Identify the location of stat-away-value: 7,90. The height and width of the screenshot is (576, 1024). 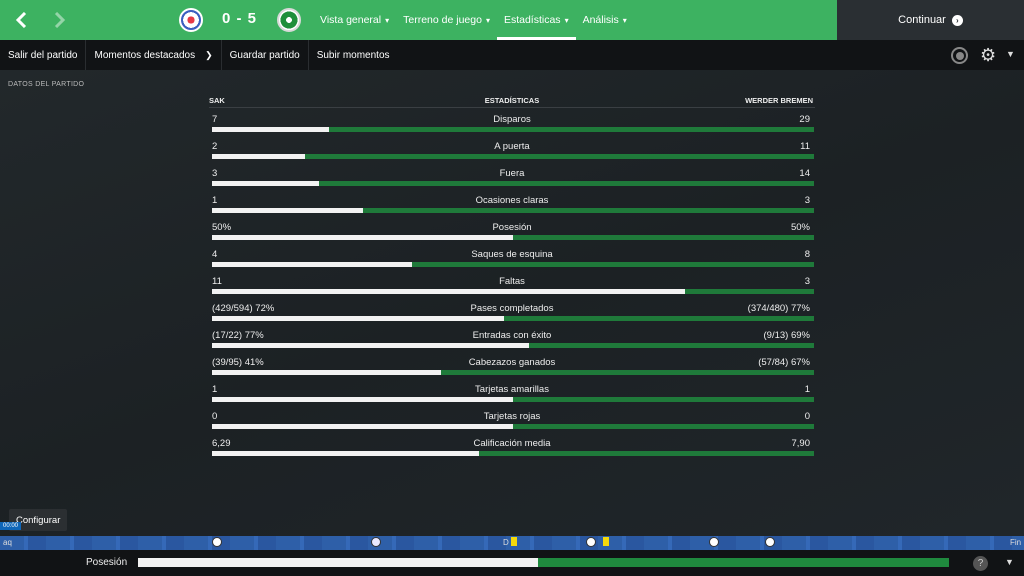
(801, 443).